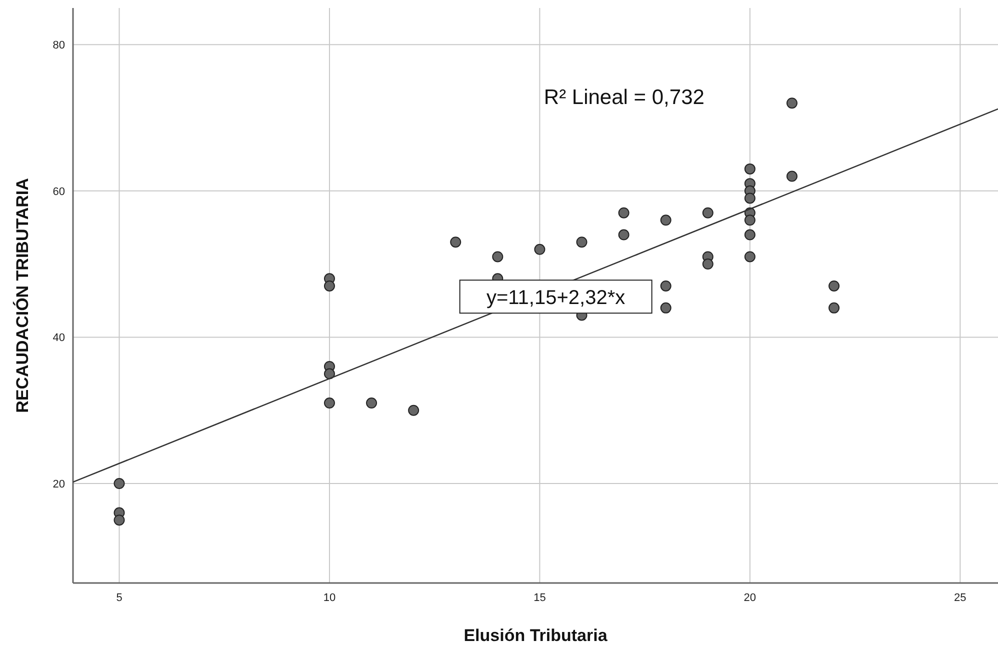  I want to click on x-axis-title: Elusión Tributaria, so click(536, 635).